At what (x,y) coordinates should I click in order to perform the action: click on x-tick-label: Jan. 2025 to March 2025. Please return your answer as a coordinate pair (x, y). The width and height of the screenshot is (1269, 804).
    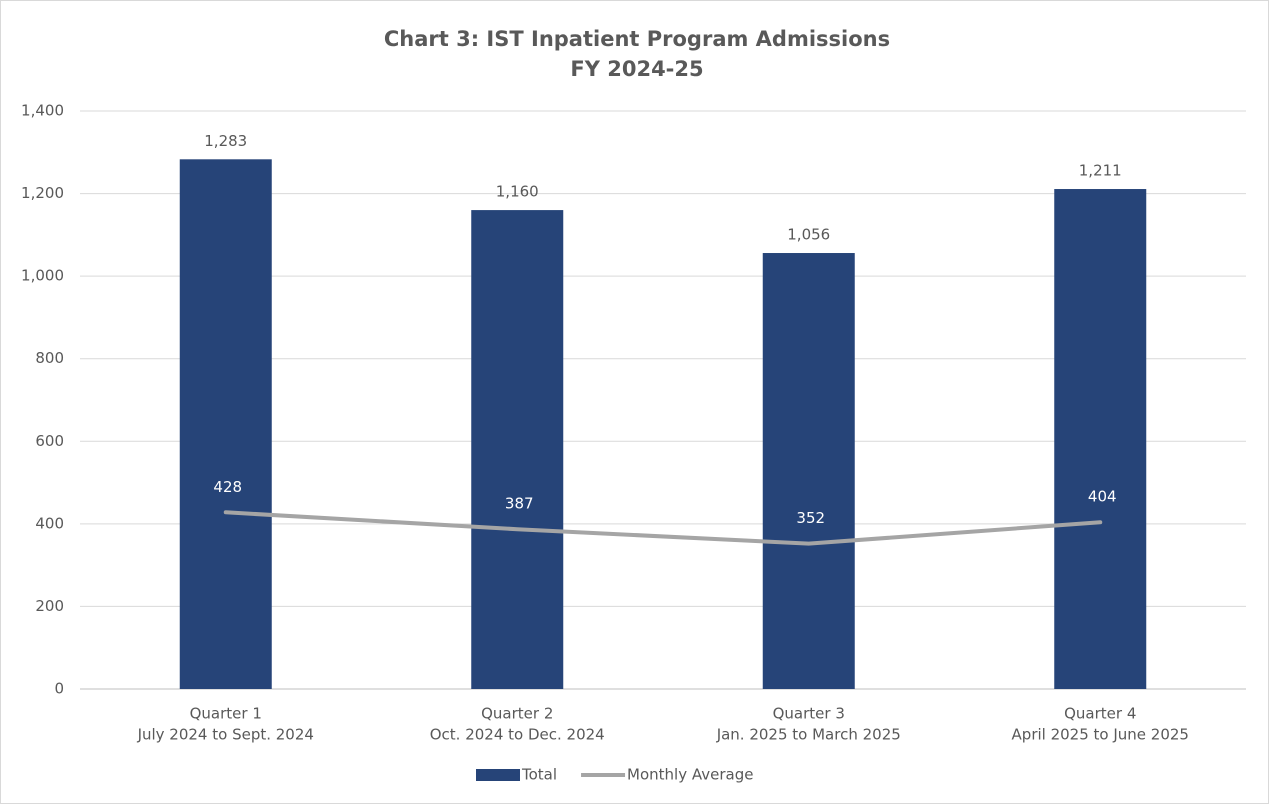
    Looking at the image, I should click on (808, 735).